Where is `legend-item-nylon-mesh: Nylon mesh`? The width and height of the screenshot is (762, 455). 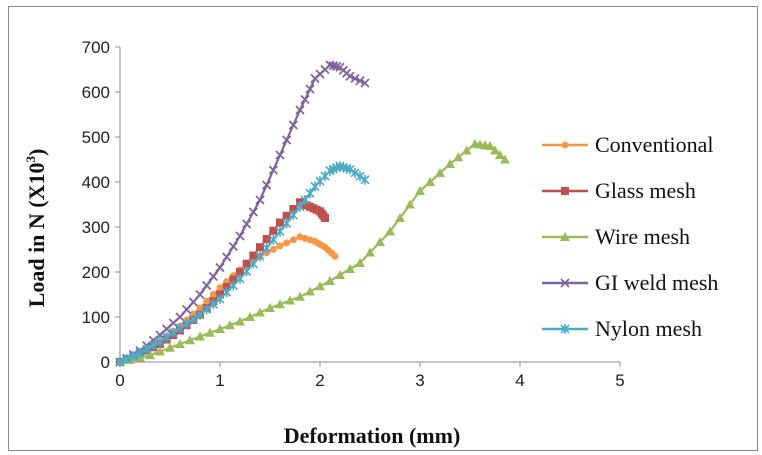 legend-item-nylon-mesh: Nylon mesh is located at coordinates (622, 328).